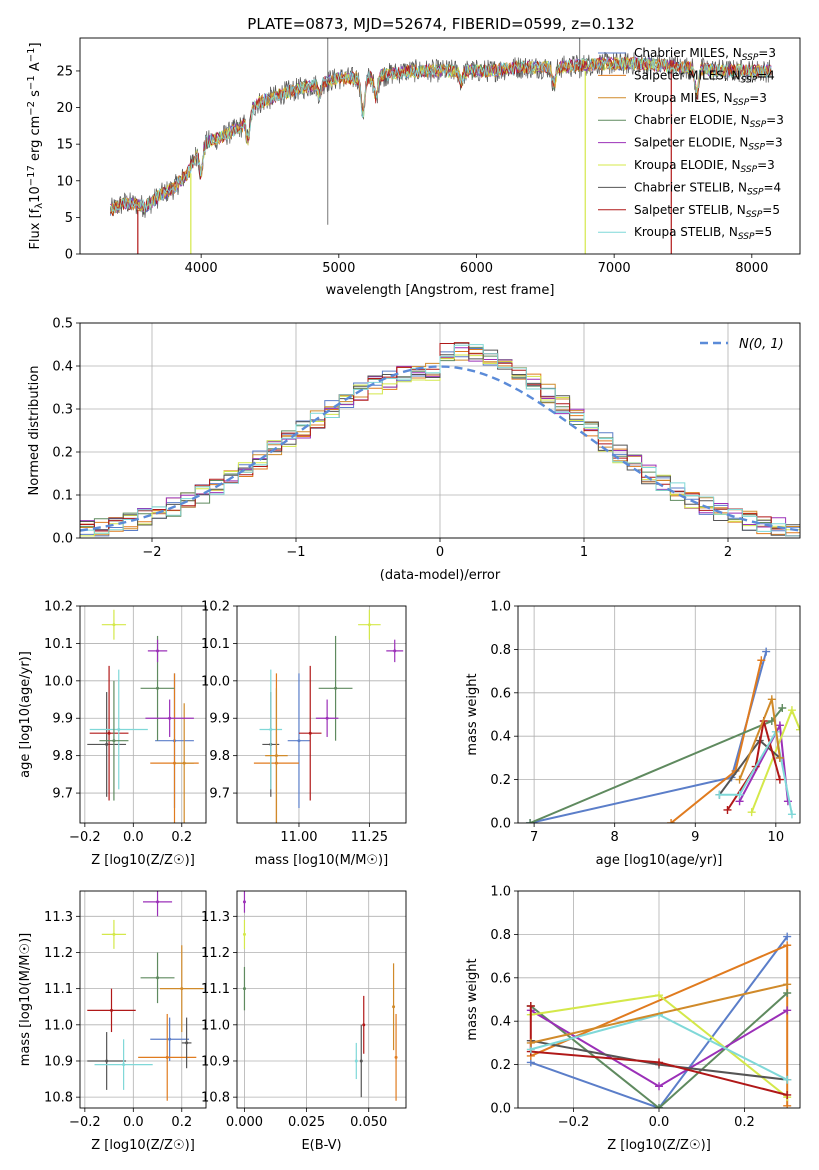 The width and height of the screenshot is (819, 1170). What do you see at coordinates (69, 218) in the screenshot?
I see `y-tick-label: 5` at bounding box center [69, 218].